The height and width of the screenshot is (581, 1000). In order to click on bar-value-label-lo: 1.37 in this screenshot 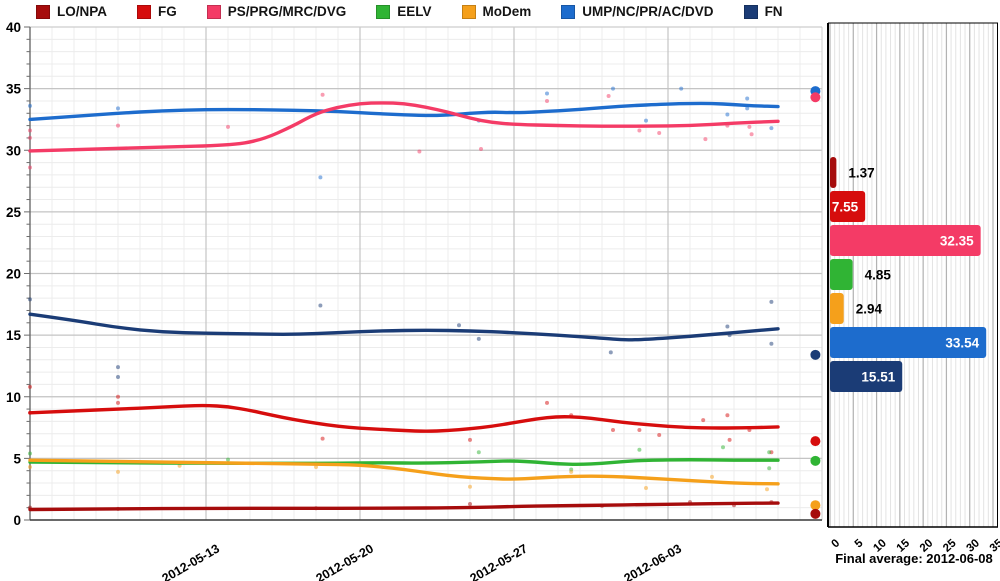, I will do `click(861, 173)`.